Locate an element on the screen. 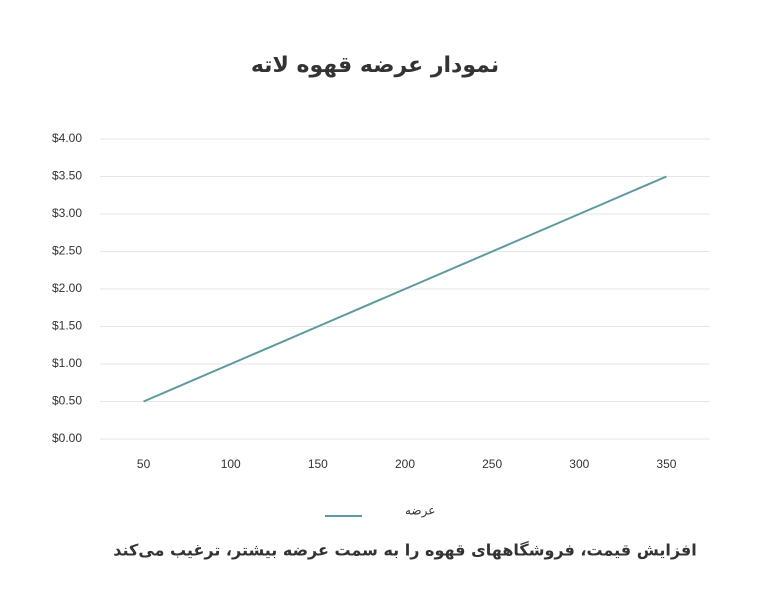 The image size is (761, 613). y-tick-label: $3.50 is located at coordinates (67, 176).